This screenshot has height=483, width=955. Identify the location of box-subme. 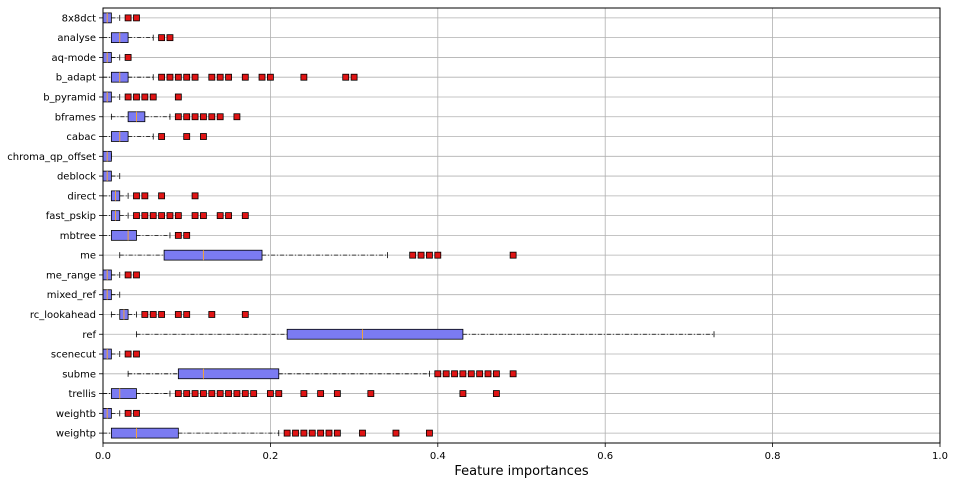
(322, 374).